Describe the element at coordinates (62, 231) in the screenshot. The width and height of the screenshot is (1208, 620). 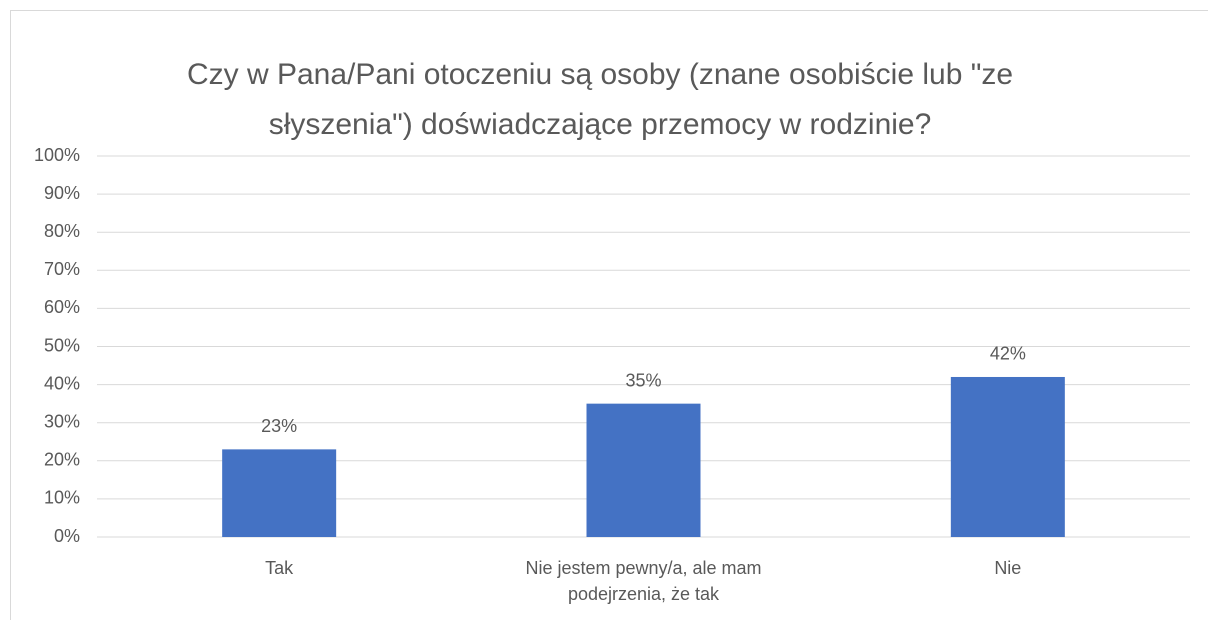
I see `y-tick-label: 80%` at that location.